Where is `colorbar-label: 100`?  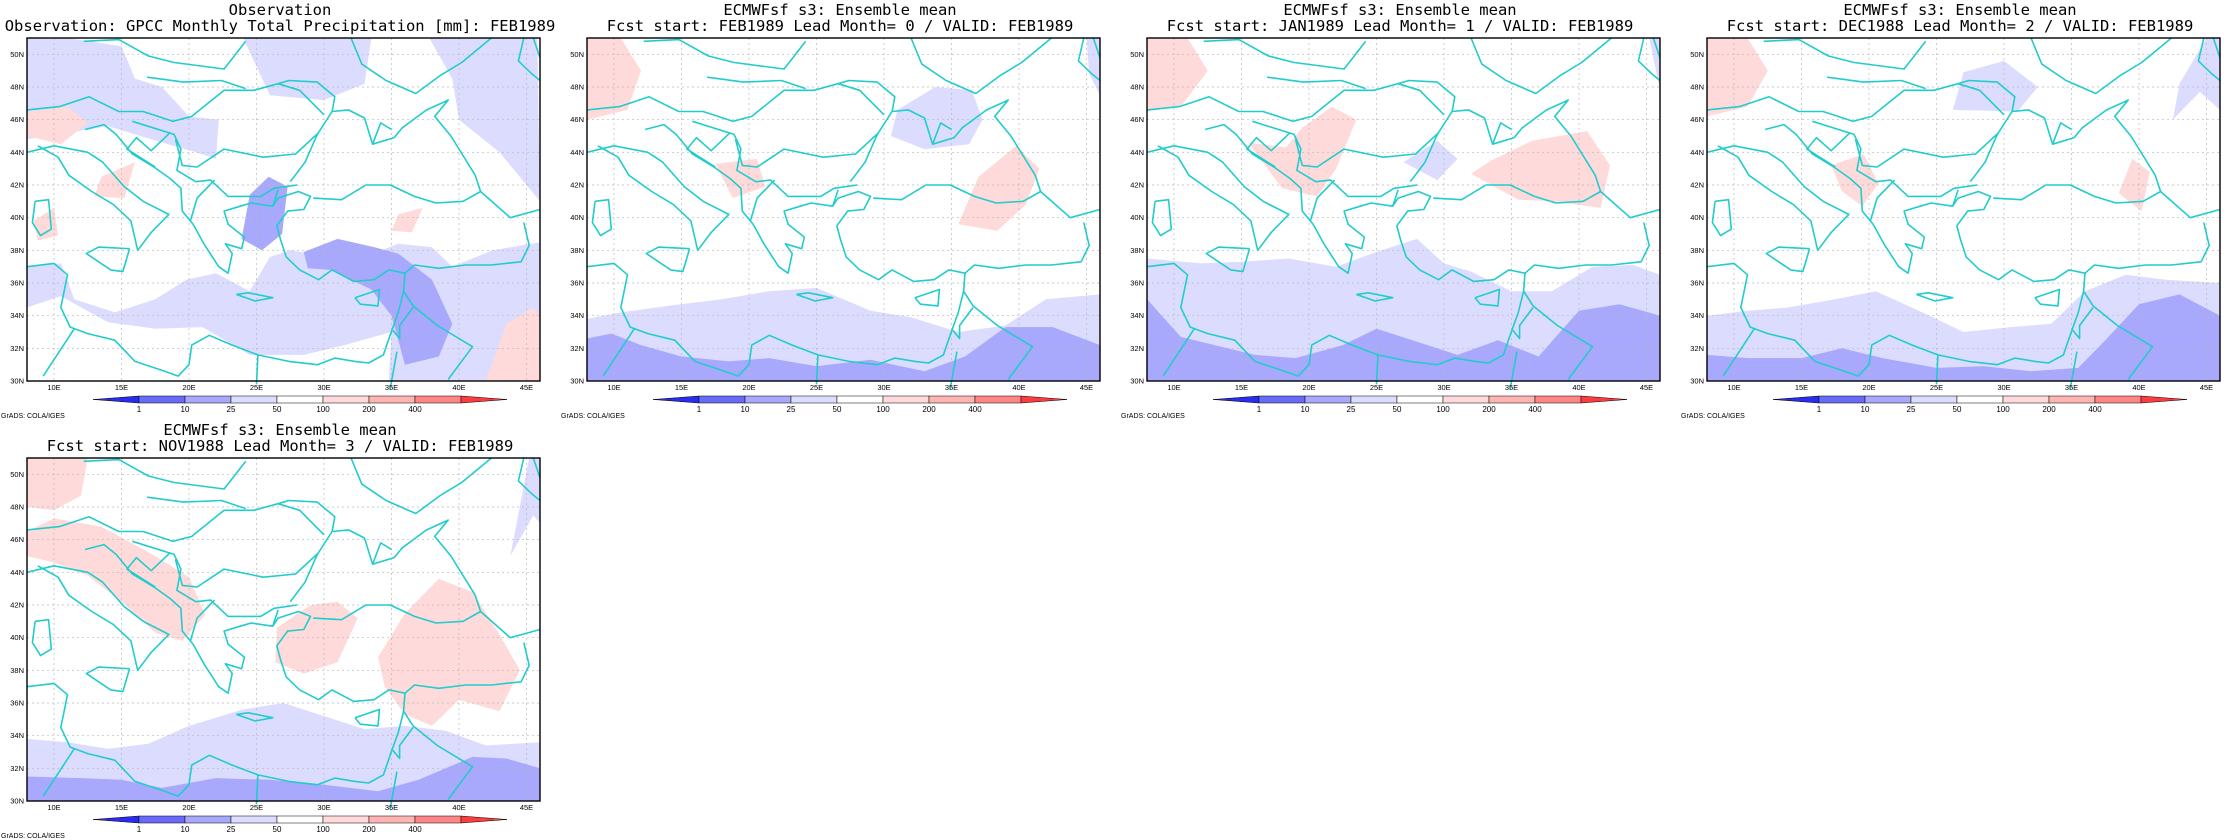
colorbar-label: 100 is located at coordinates (1443, 409).